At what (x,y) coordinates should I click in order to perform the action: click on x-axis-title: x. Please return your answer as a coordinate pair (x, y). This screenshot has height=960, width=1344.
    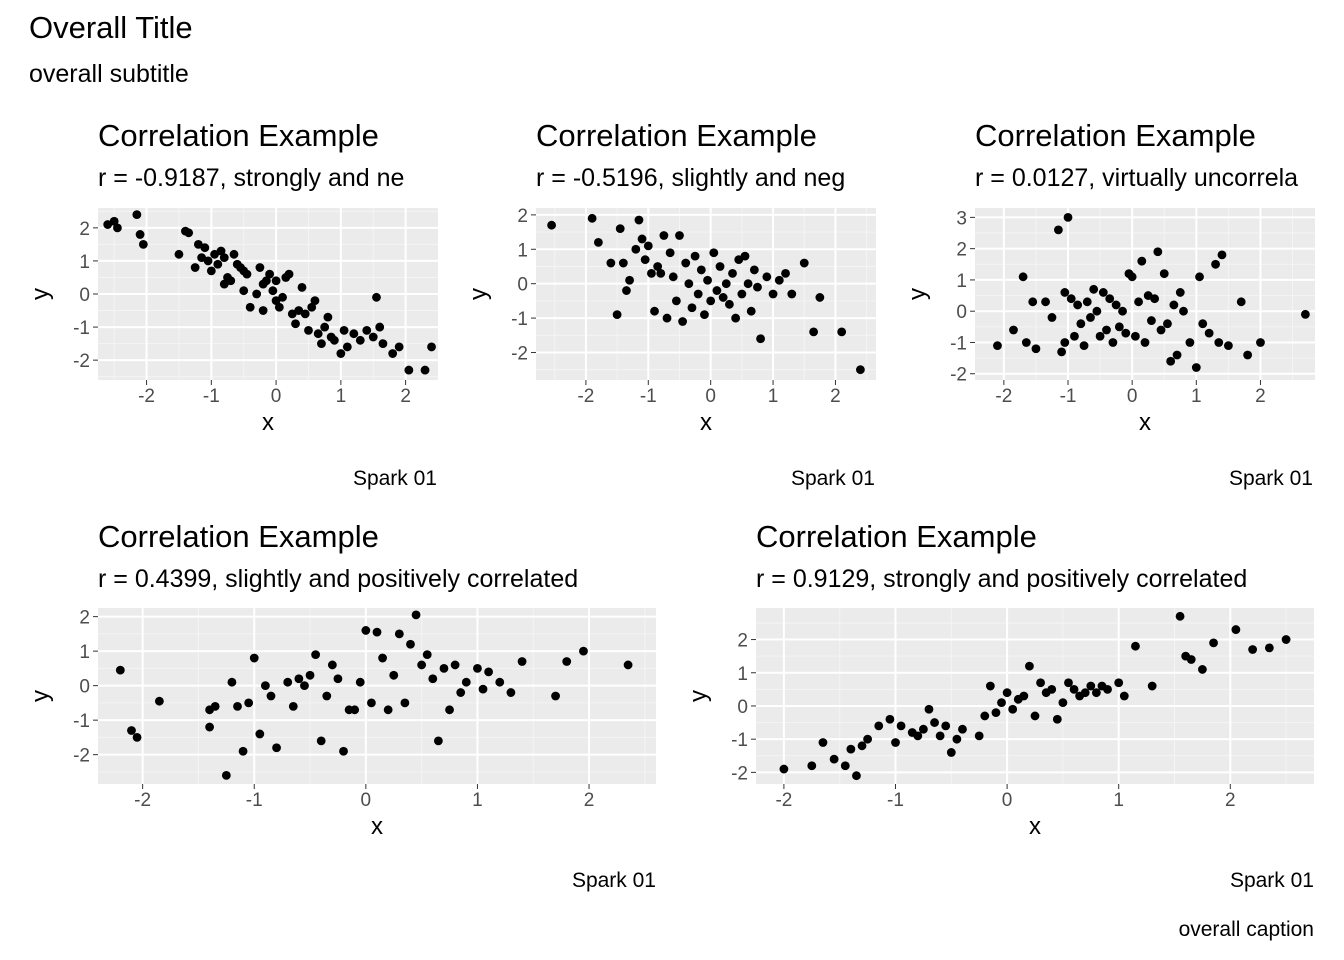
    Looking at the image, I should click on (1145, 422).